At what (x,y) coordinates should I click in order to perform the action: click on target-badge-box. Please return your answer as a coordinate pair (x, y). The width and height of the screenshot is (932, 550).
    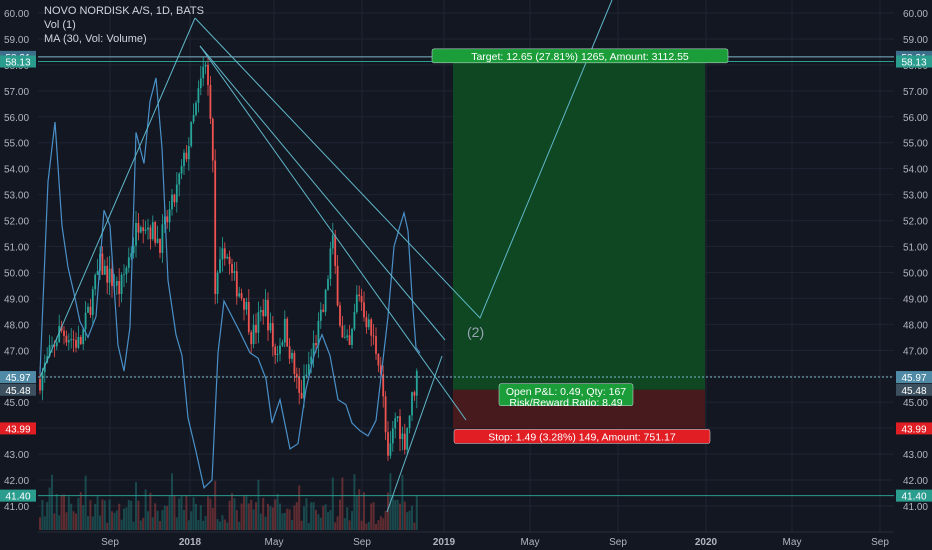
    Looking at the image, I should click on (580, 56).